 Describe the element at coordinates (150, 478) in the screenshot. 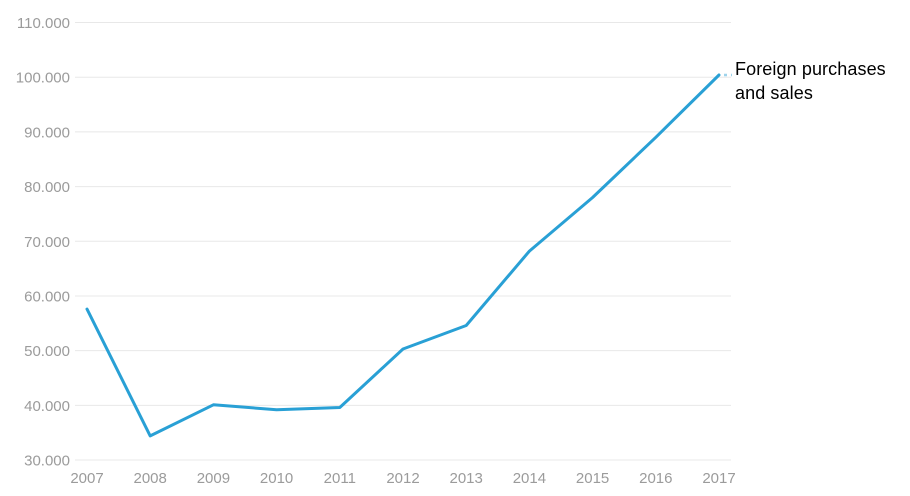

I see `x-axis-tick-label: 2008` at that location.